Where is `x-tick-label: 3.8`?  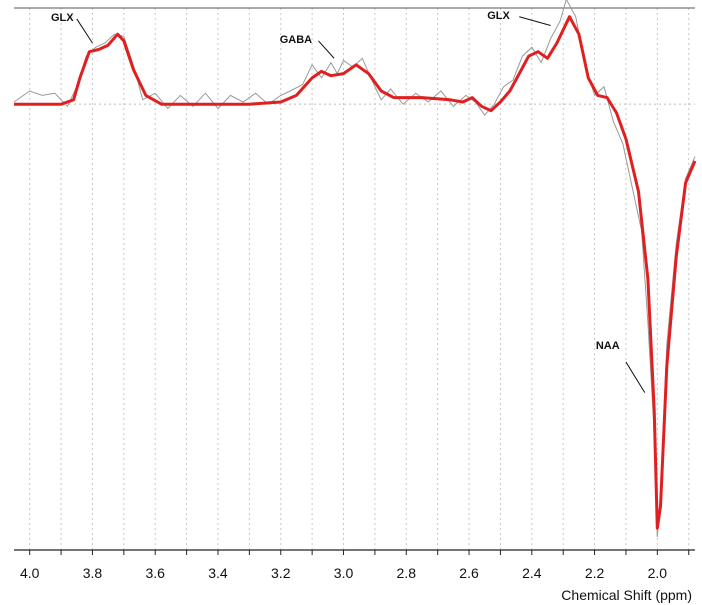 x-tick-label: 3.8 is located at coordinates (93, 573).